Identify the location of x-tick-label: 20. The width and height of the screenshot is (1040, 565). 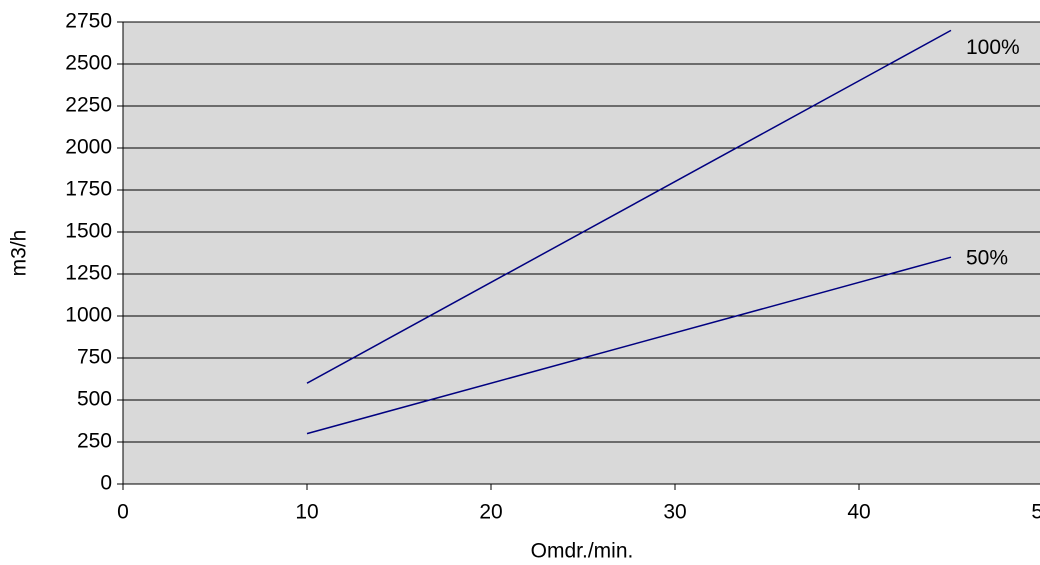
(490, 512).